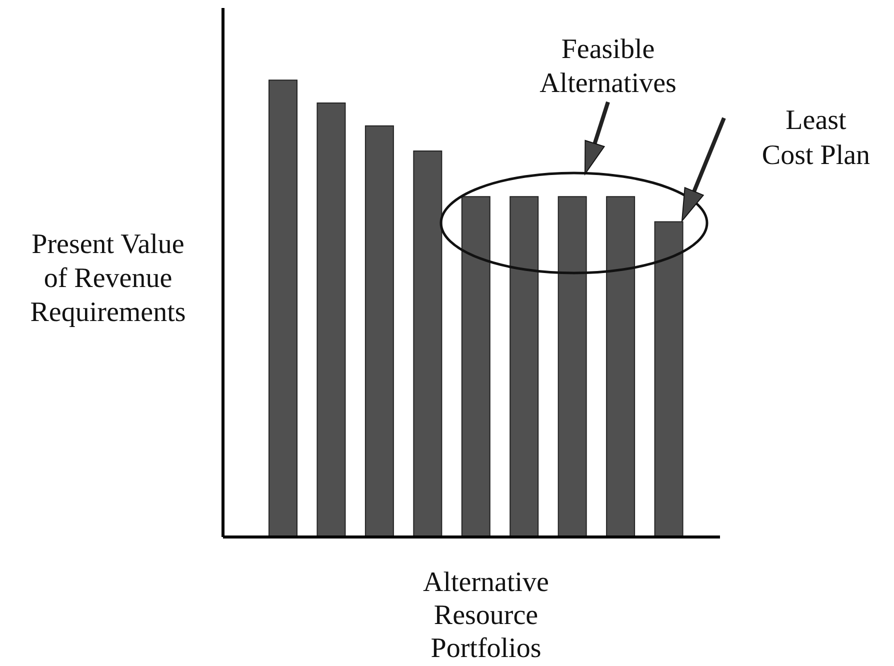 The height and width of the screenshot is (666, 894). What do you see at coordinates (816, 138) in the screenshot?
I see `text: Least Cost Plan` at bounding box center [816, 138].